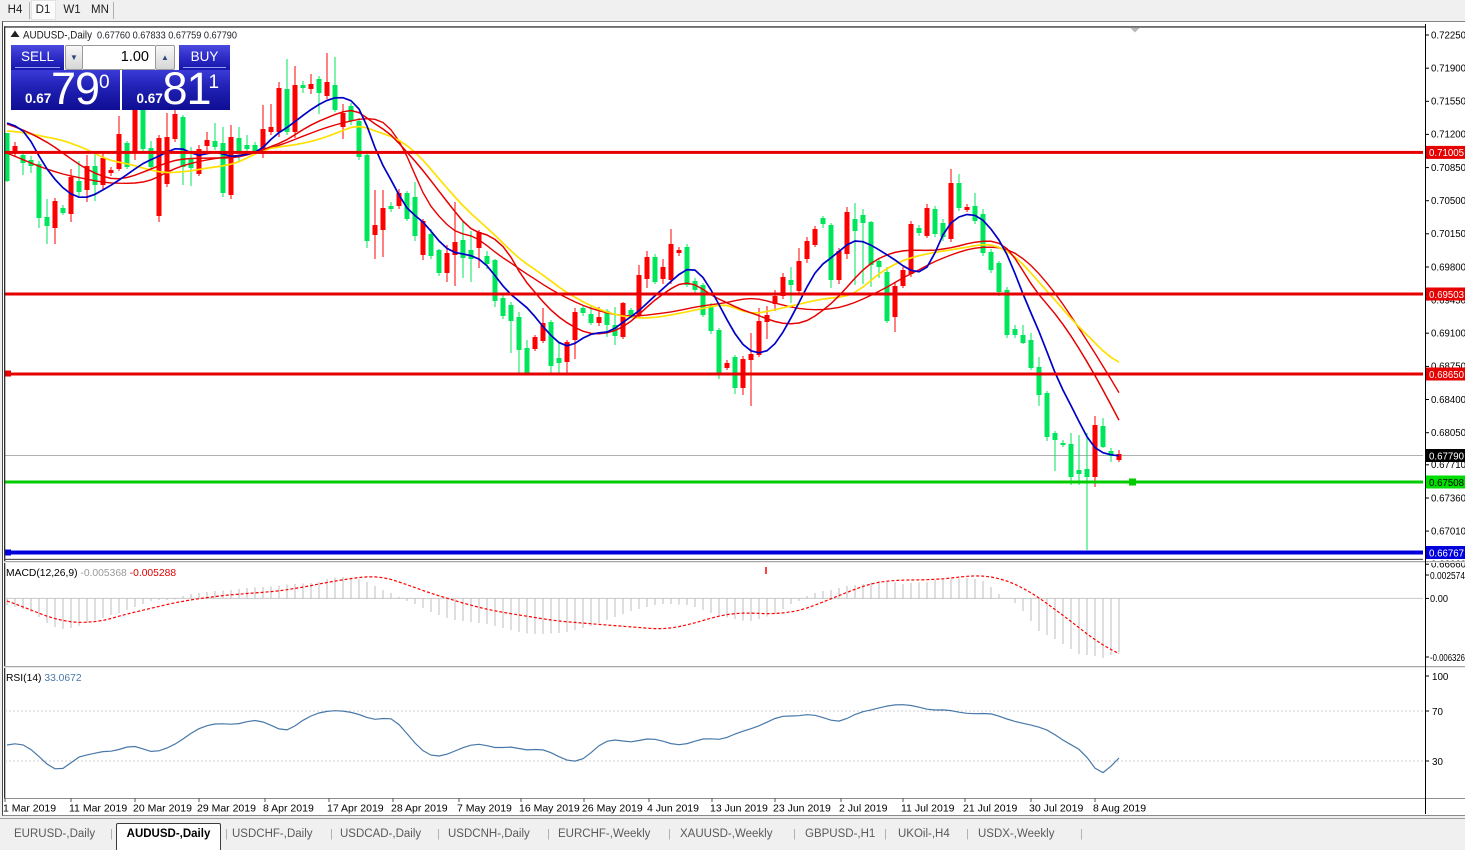  What do you see at coordinates (288, 809) in the screenshot?
I see `svg-text: 8 Apr 2019` at bounding box center [288, 809].